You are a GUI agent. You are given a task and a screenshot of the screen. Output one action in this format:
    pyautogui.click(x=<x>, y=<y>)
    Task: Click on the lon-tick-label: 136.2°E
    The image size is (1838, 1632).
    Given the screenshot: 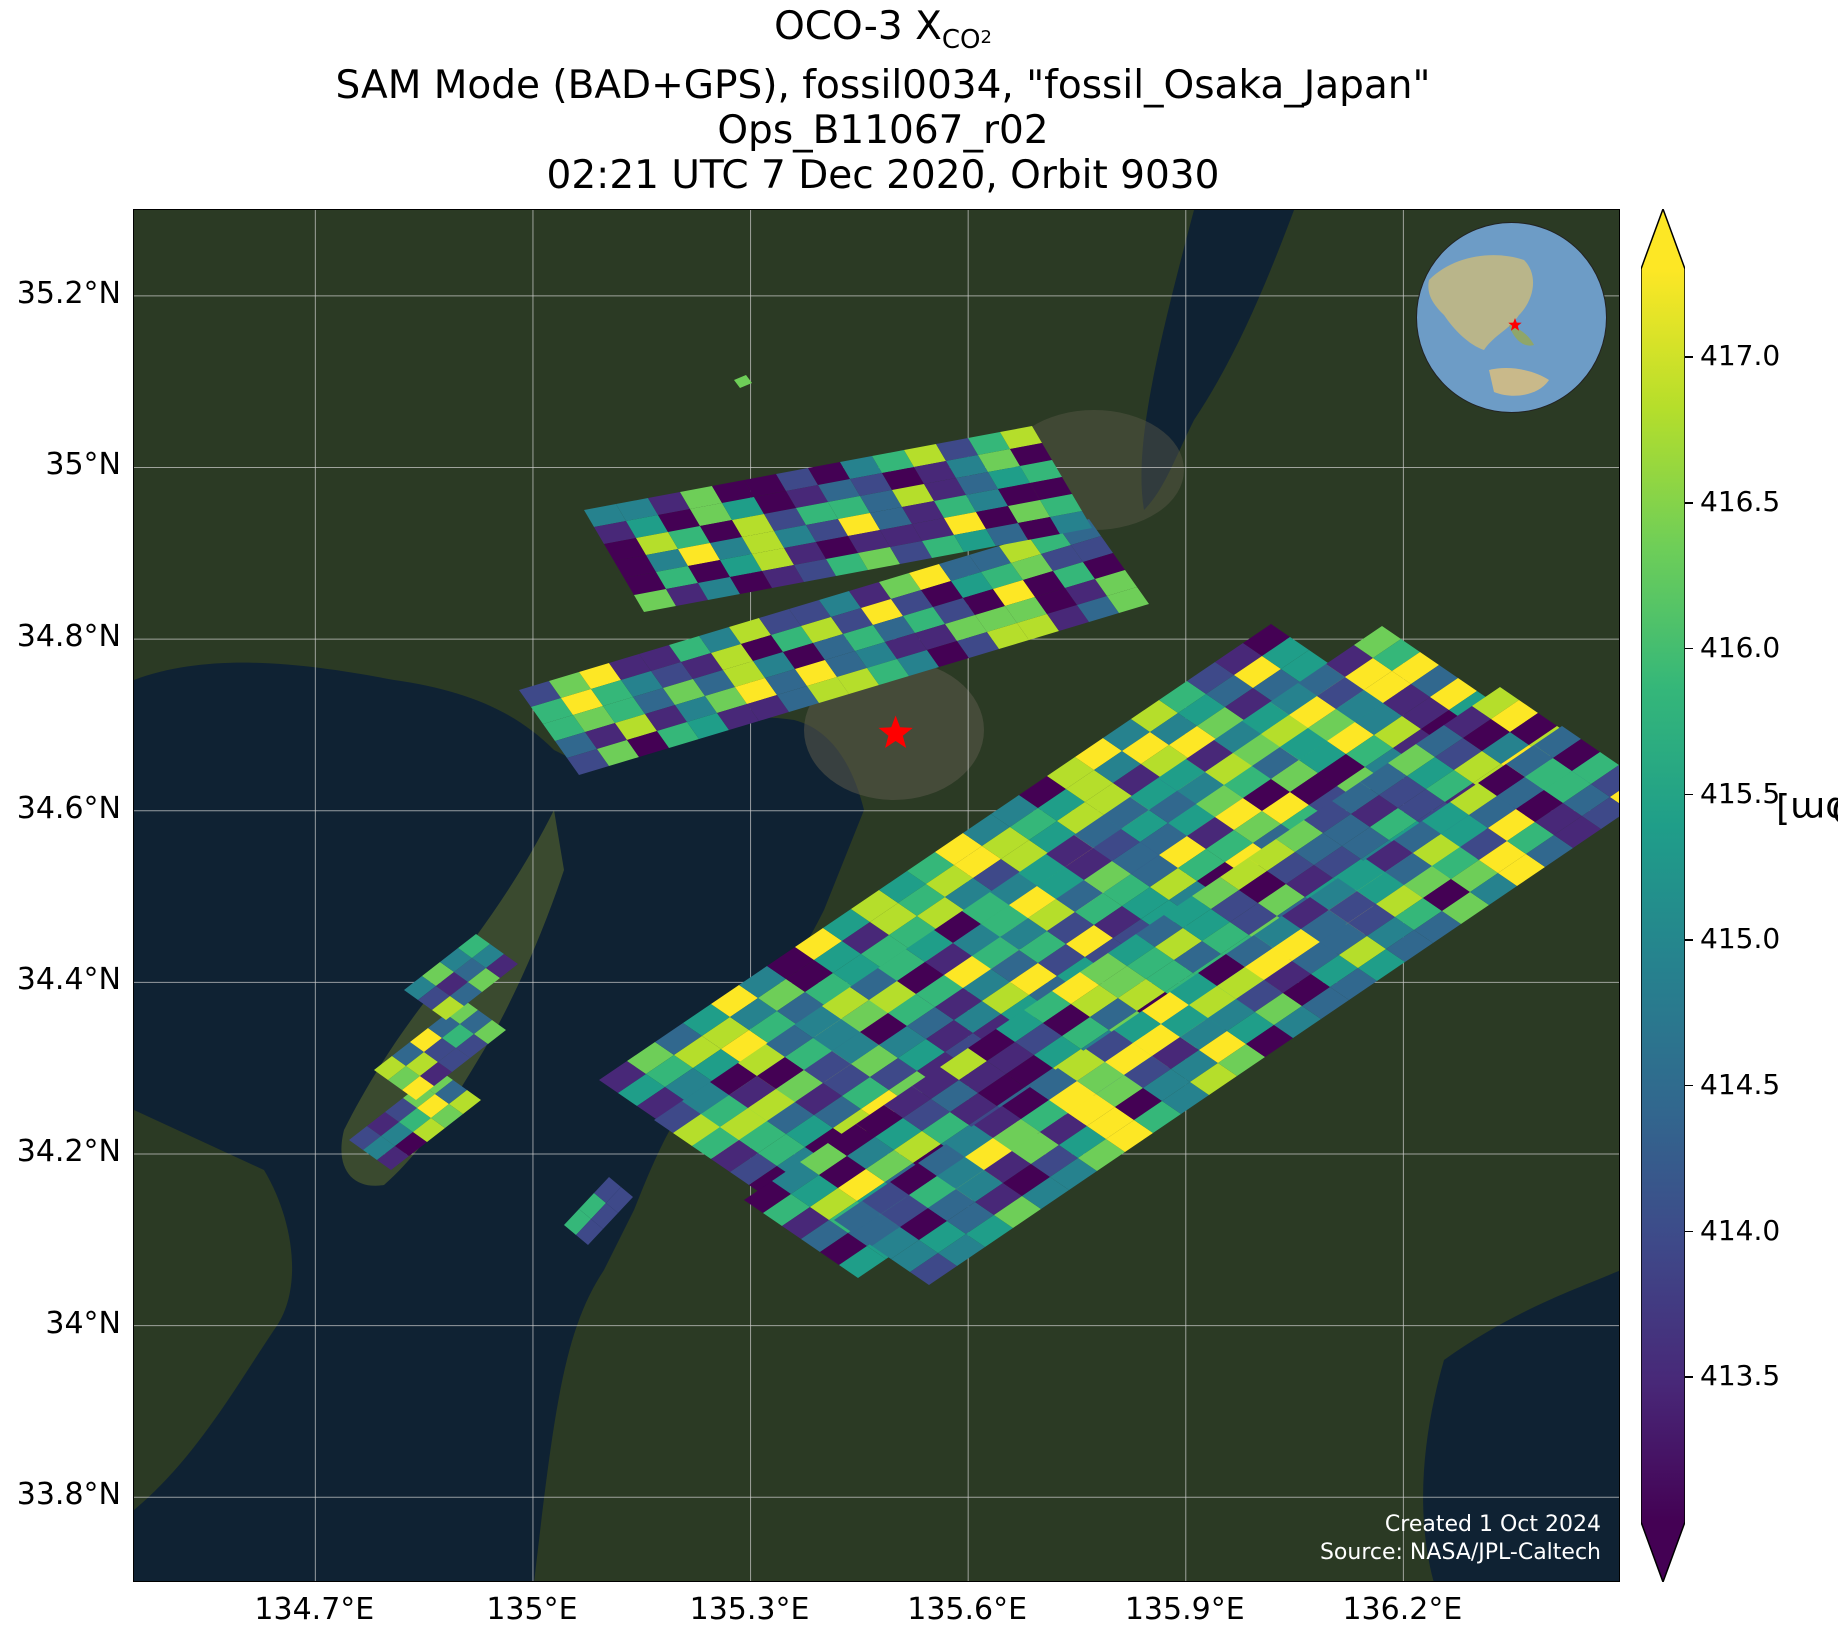 What is the action you would take?
    pyautogui.click(x=1402, y=1609)
    